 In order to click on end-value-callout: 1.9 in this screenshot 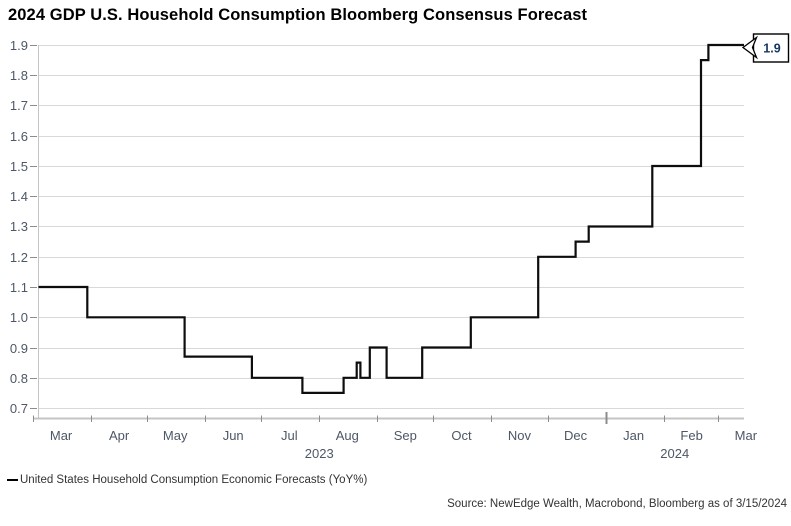, I will do `click(765, 48)`.